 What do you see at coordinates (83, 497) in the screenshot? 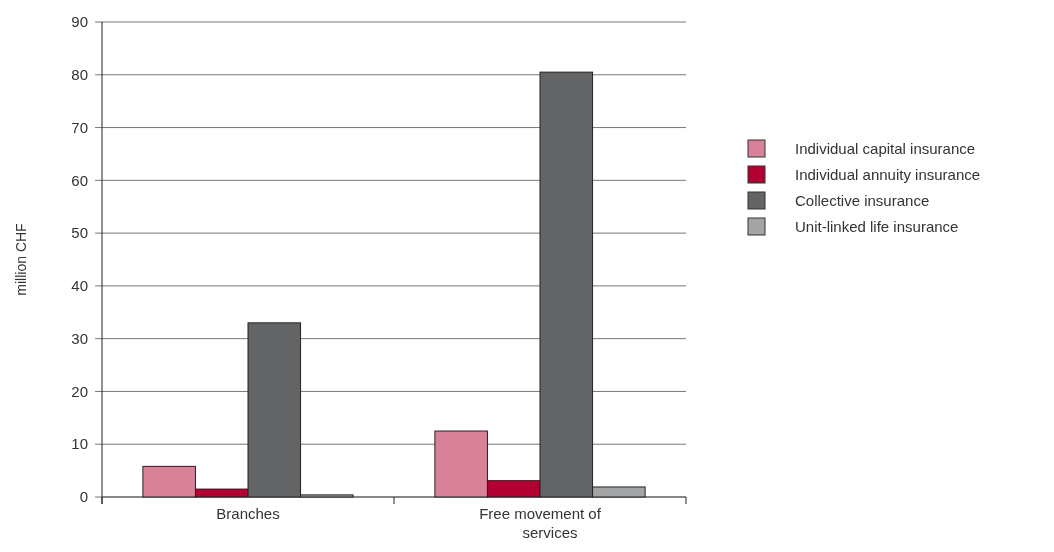
I see `y-tick-label: 0` at bounding box center [83, 497].